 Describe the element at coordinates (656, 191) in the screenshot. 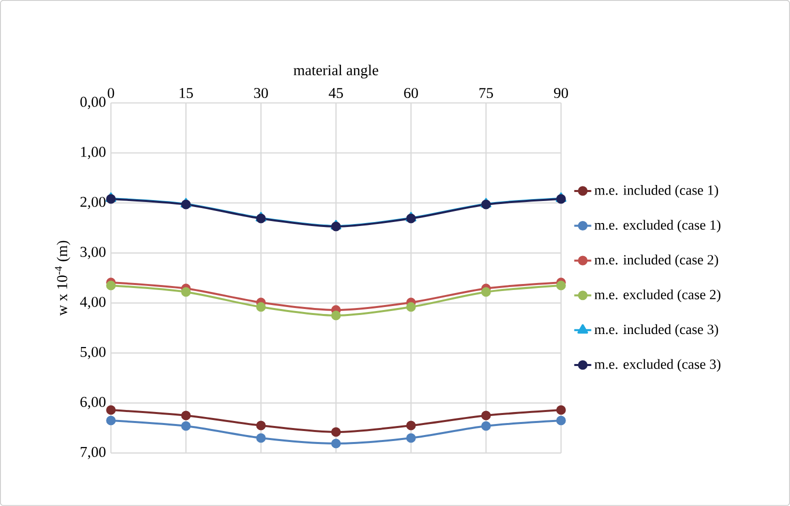

I see `legend-label: m.e. included (case 1)` at that location.